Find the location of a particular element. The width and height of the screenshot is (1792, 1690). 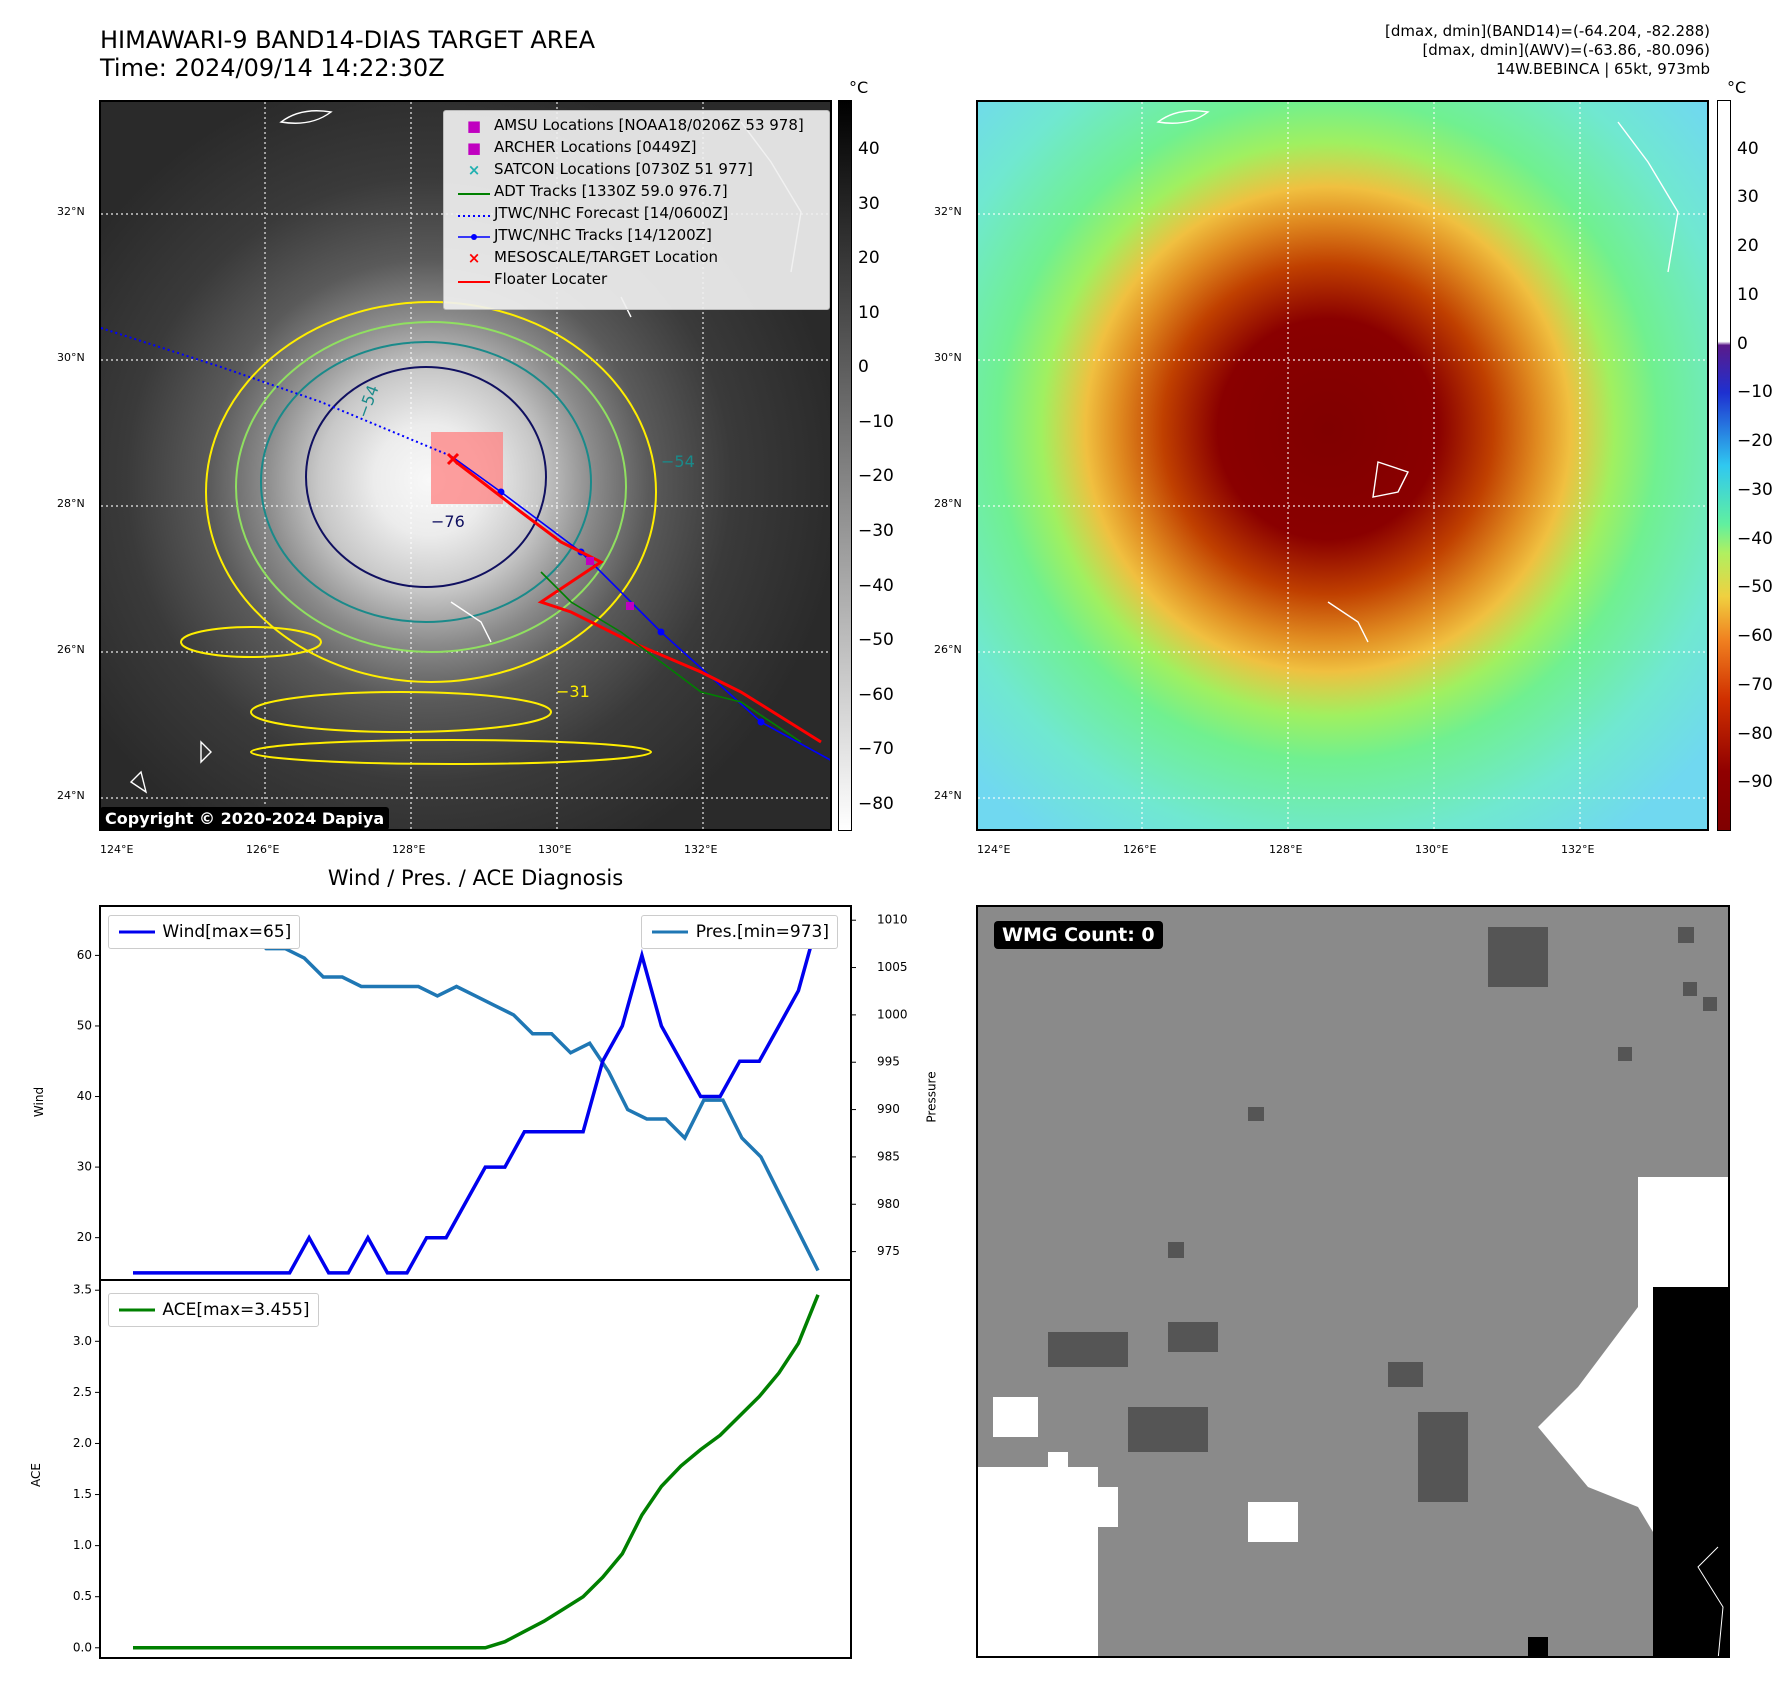

ir-colorbar is located at coordinates (845, 465).